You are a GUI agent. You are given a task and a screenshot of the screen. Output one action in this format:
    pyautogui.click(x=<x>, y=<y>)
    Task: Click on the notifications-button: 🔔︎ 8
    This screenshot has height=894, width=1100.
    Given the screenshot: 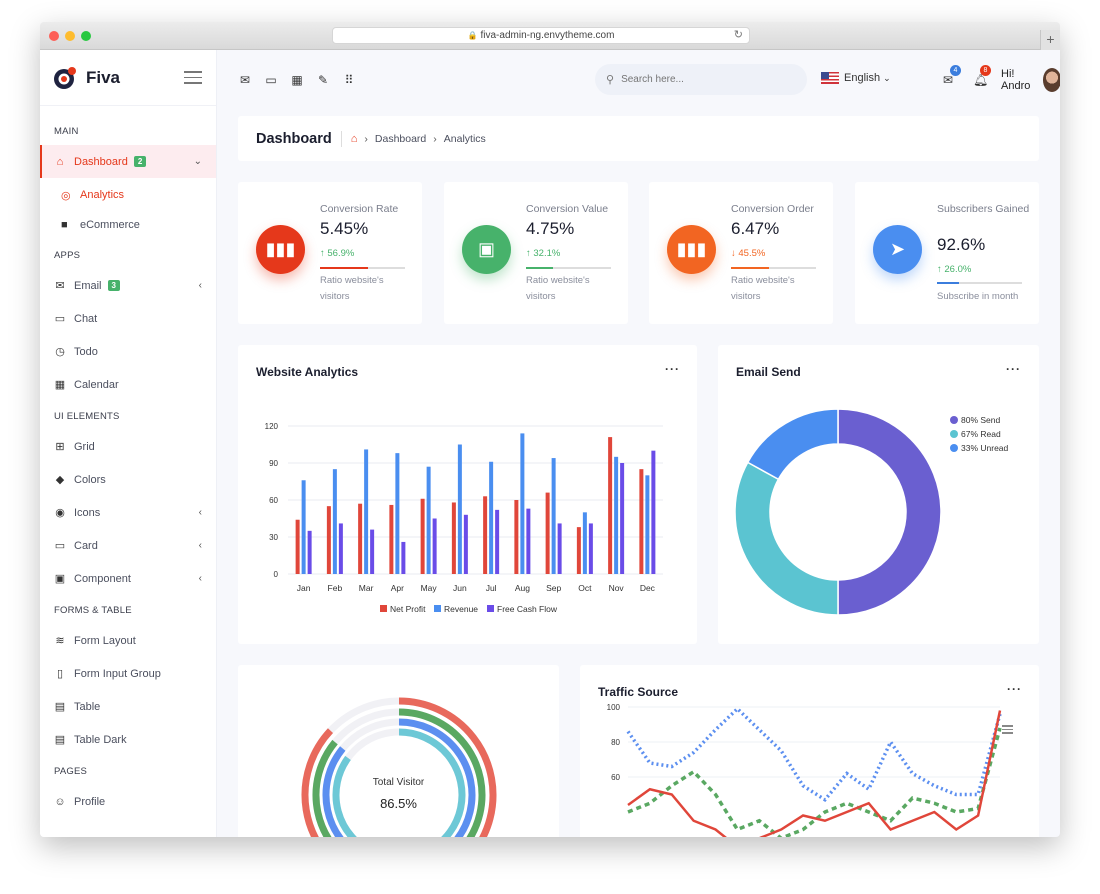 What is the action you would take?
    pyautogui.click(x=982, y=76)
    